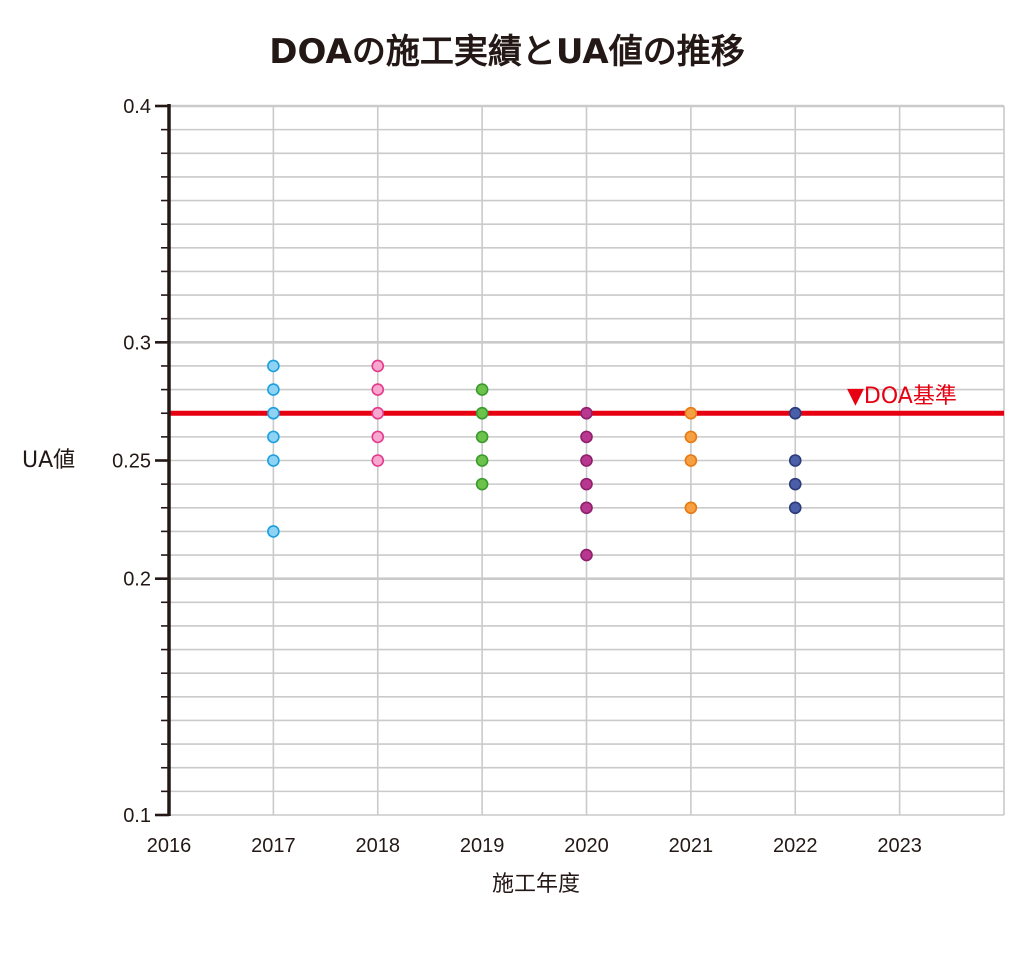 This screenshot has width=1024, height=956. What do you see at coordinates (137, 343) in the screenshot?
I see `y-tick-label: 0.3` at bounding box center [137, 343].